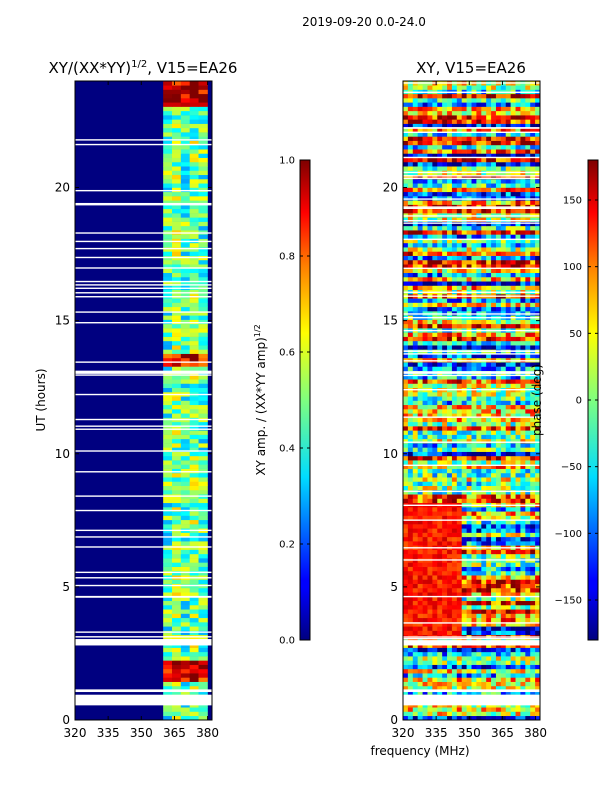  Describe the element at coordinates (75, 733) in the screenshot. I see `x-tick-label: 320` at that location.